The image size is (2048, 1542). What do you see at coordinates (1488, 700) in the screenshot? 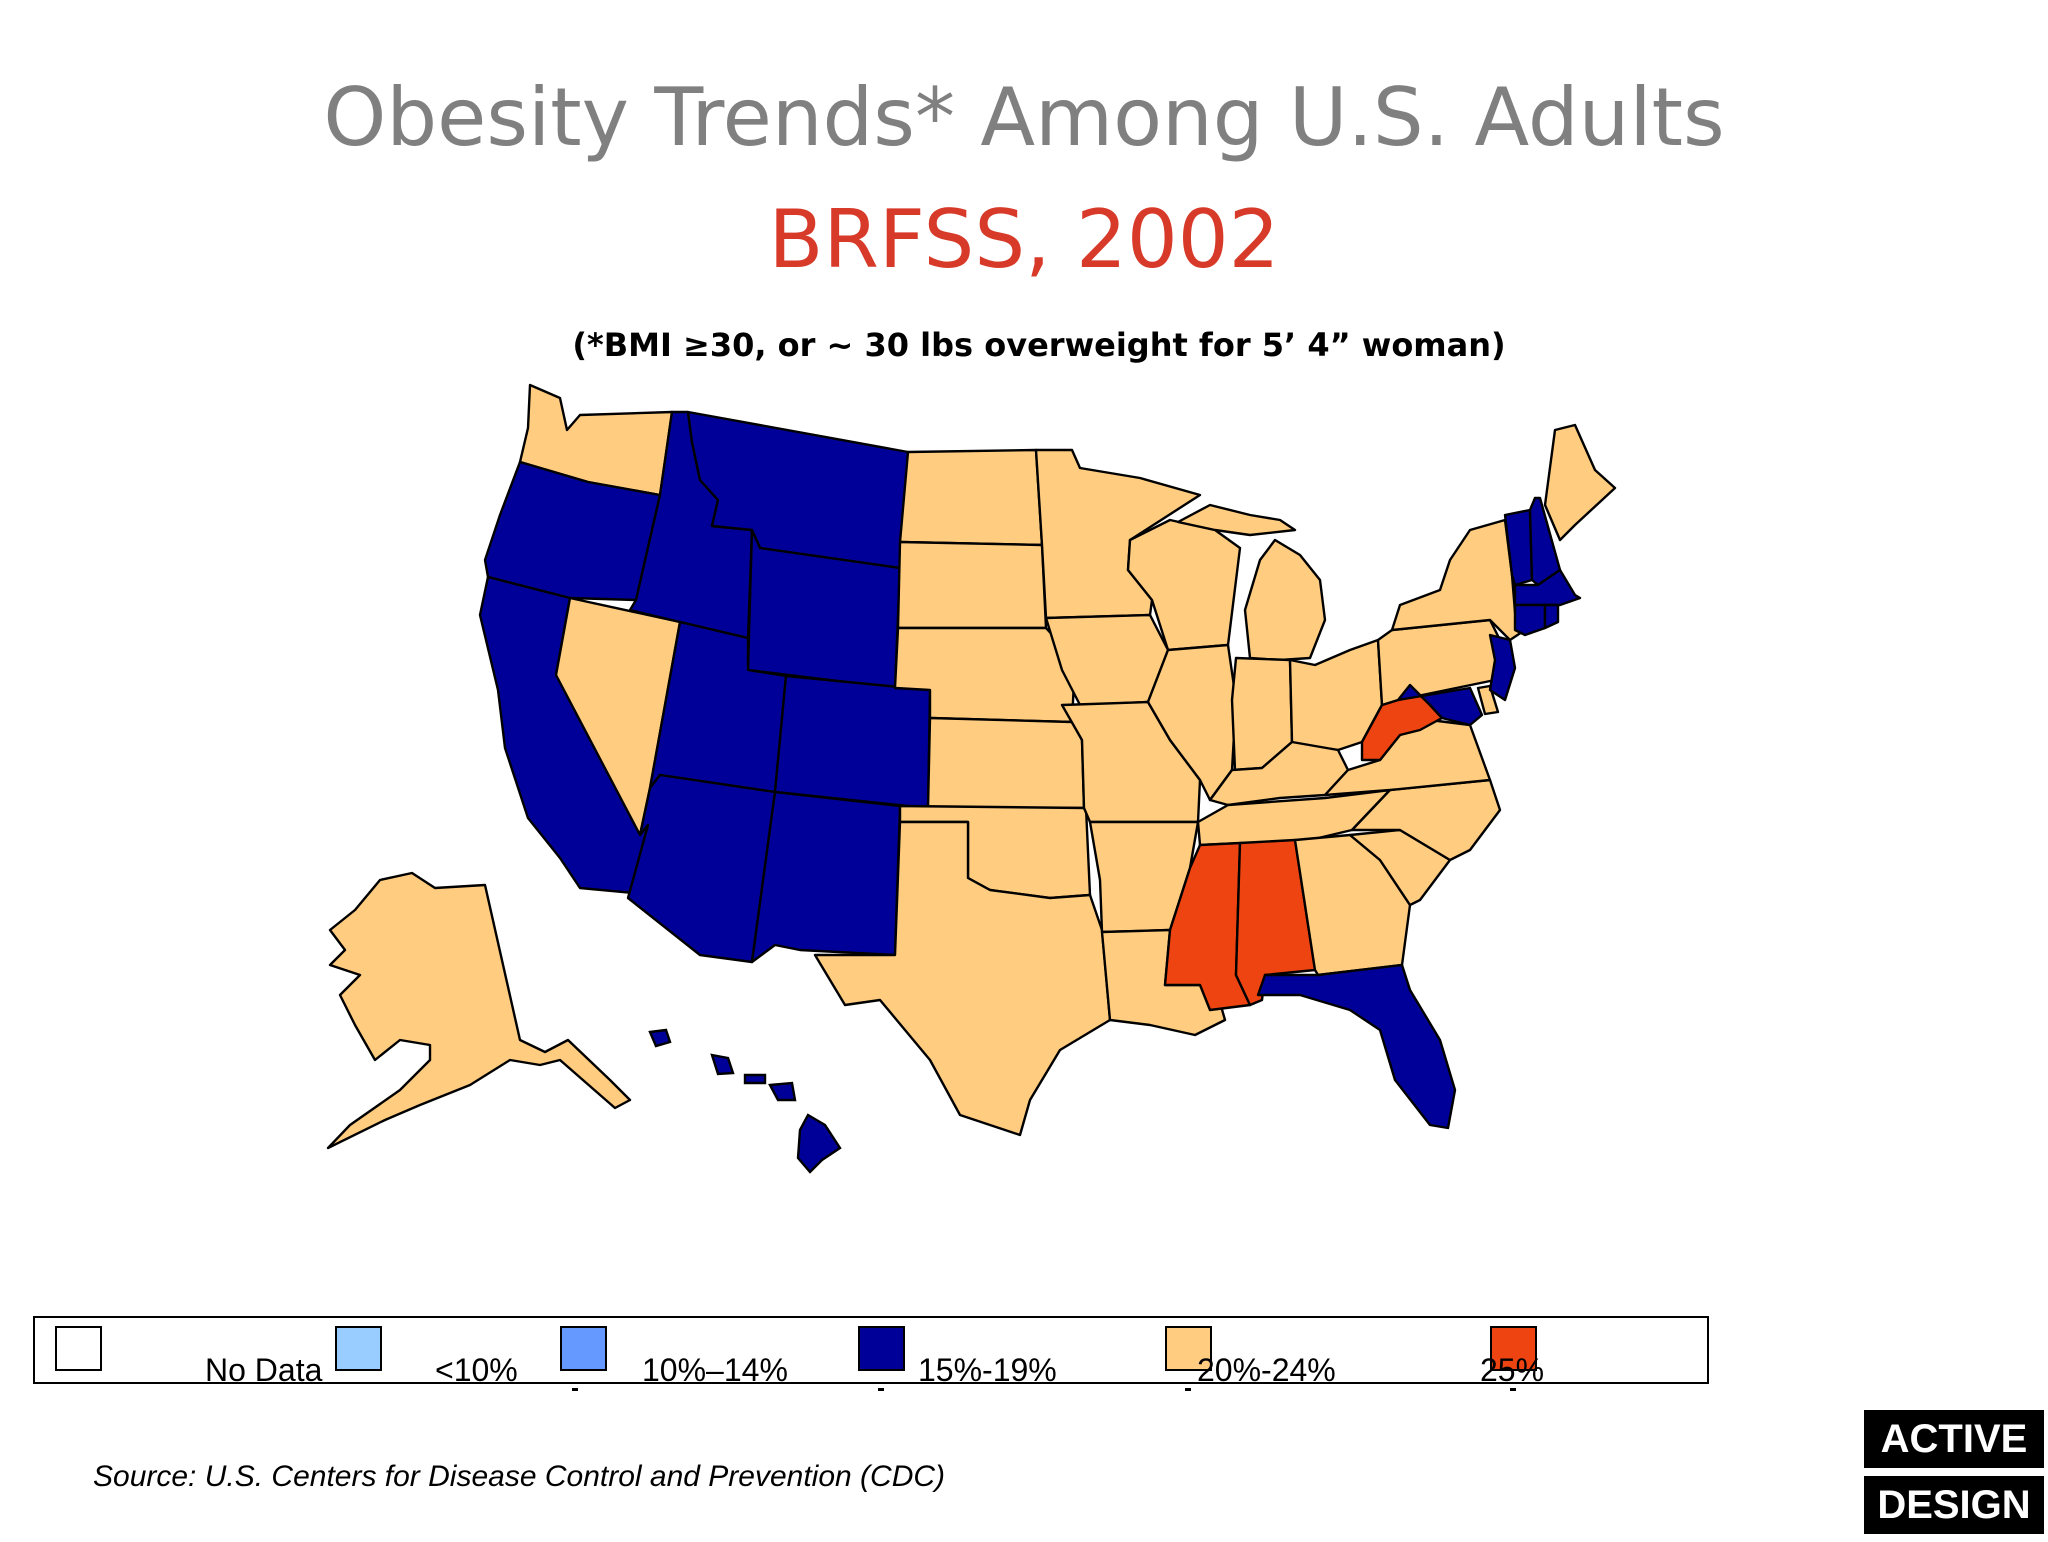
I see `state-delaware` at bounding box center [1488, 700].